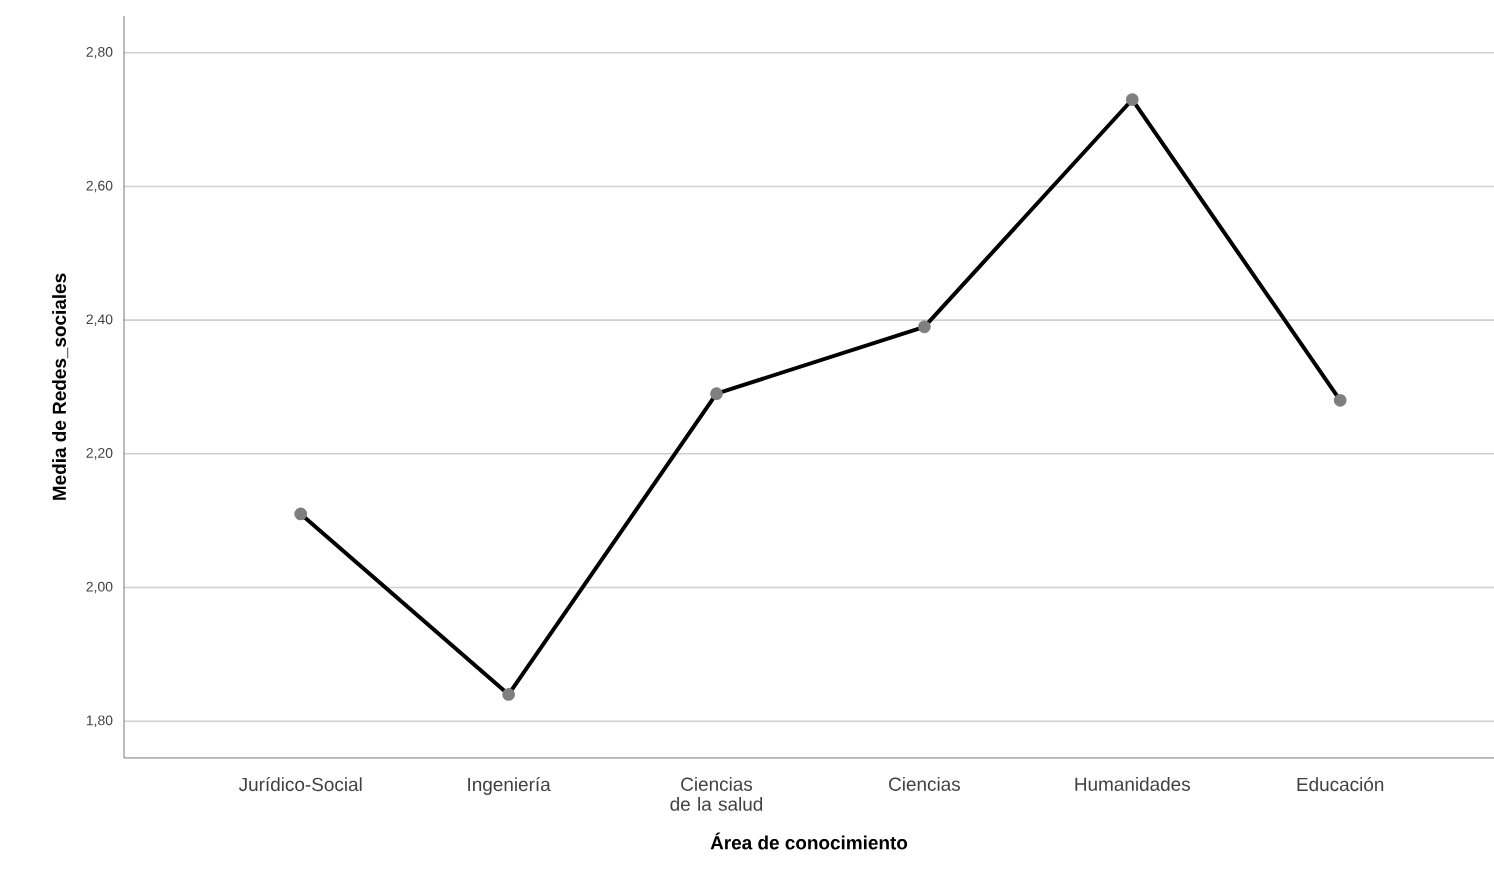 The width and height of the screenshot is (1494, 892). What do you see at coordinates (1340, 784) in the screenshot?
I see `x-tick-label: Educación` at bounding box center [1340, 784].